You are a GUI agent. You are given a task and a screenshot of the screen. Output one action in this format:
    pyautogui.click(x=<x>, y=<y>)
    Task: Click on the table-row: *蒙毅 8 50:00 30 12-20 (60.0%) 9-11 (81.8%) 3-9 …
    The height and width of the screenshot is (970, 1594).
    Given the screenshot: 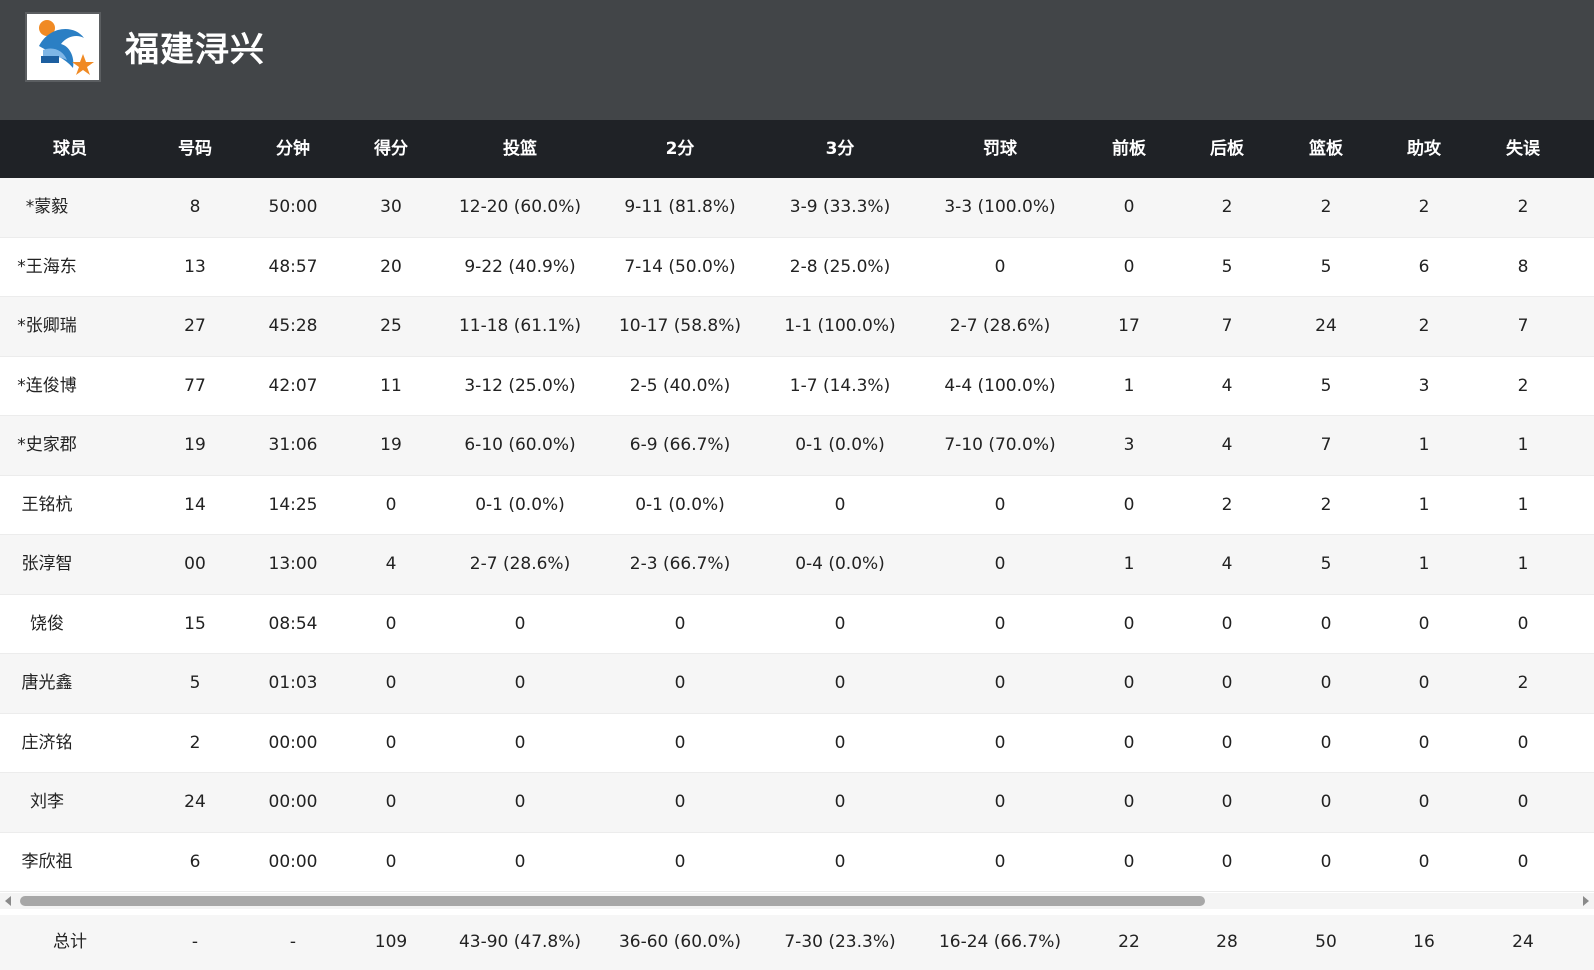 What is the action you would take?
    pyautogui.click(x=797, y=208)
    